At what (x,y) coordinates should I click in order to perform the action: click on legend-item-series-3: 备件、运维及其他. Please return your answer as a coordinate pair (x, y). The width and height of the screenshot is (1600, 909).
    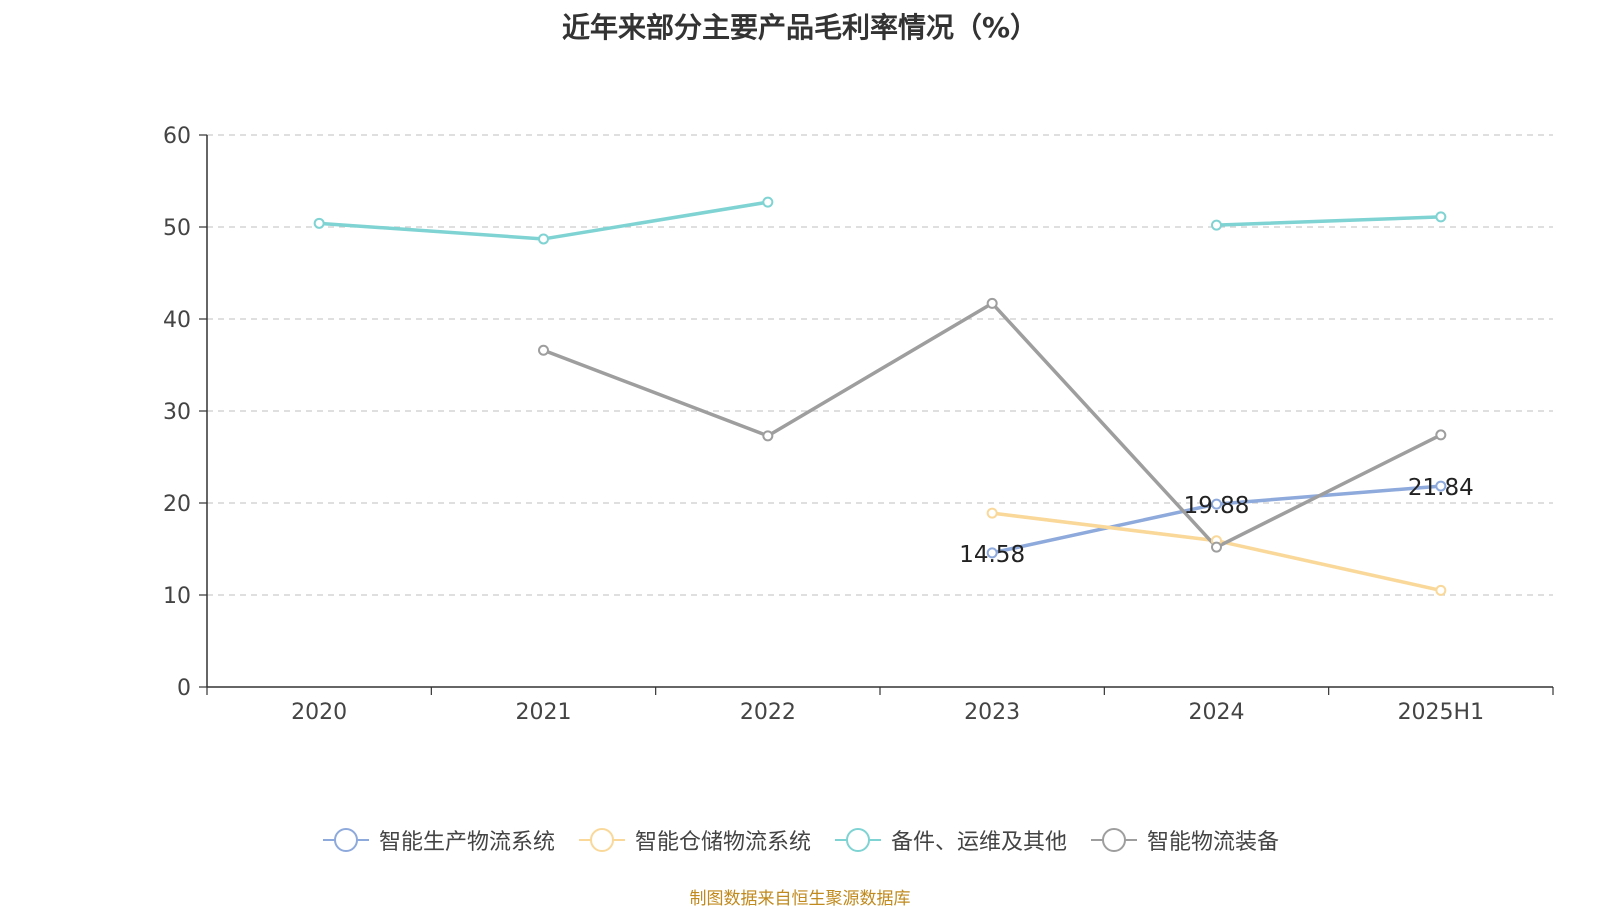
    Looking at the image, I should click on (950, 840).